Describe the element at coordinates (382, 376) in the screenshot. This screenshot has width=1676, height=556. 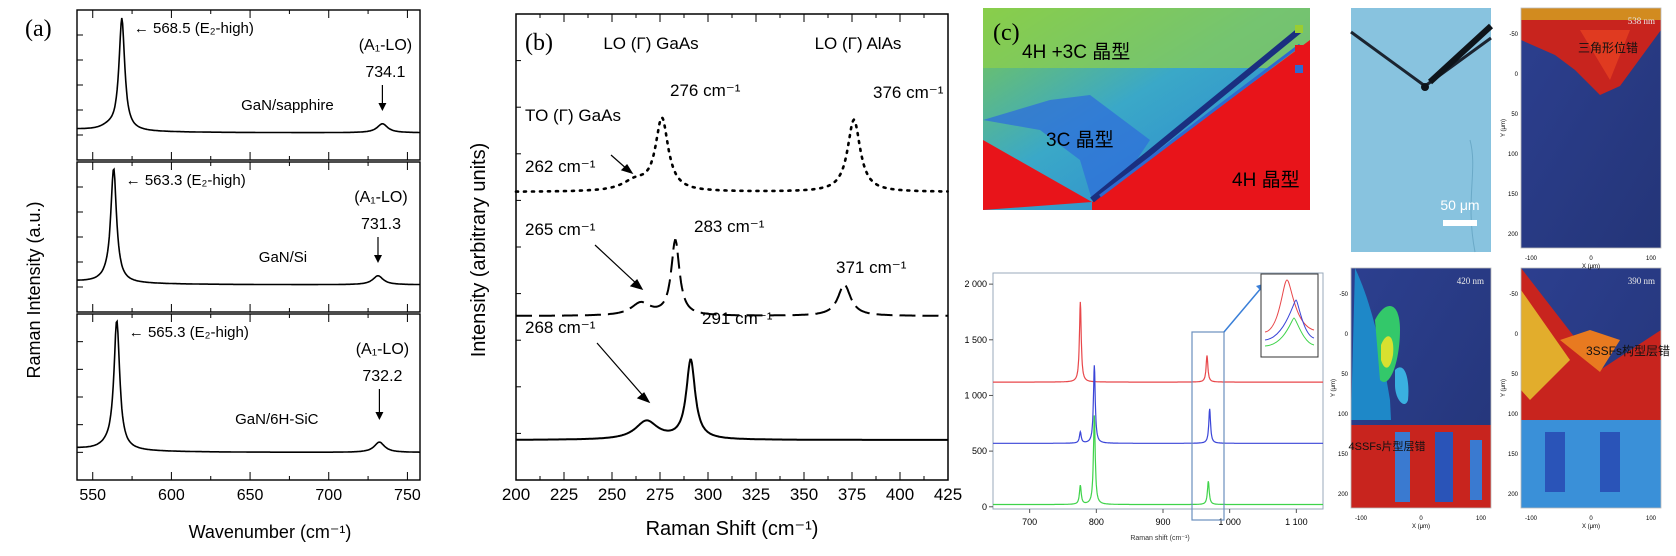
I see `mode-value: 732.2` at that location.